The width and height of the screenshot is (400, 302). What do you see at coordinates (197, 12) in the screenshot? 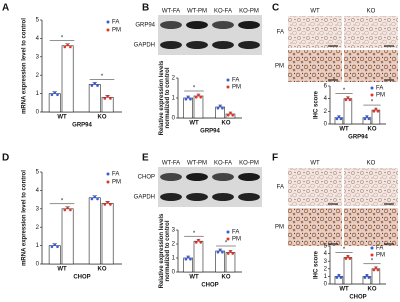
I see `lane-label: WT-PM` at bounding box center [197, 12].